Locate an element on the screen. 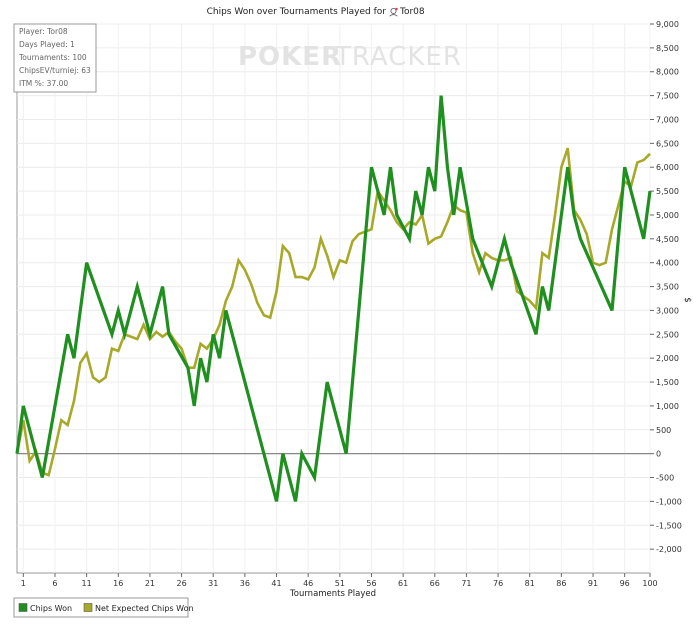  y-tick-label: -1,500 is located at coordinates (669, 525).